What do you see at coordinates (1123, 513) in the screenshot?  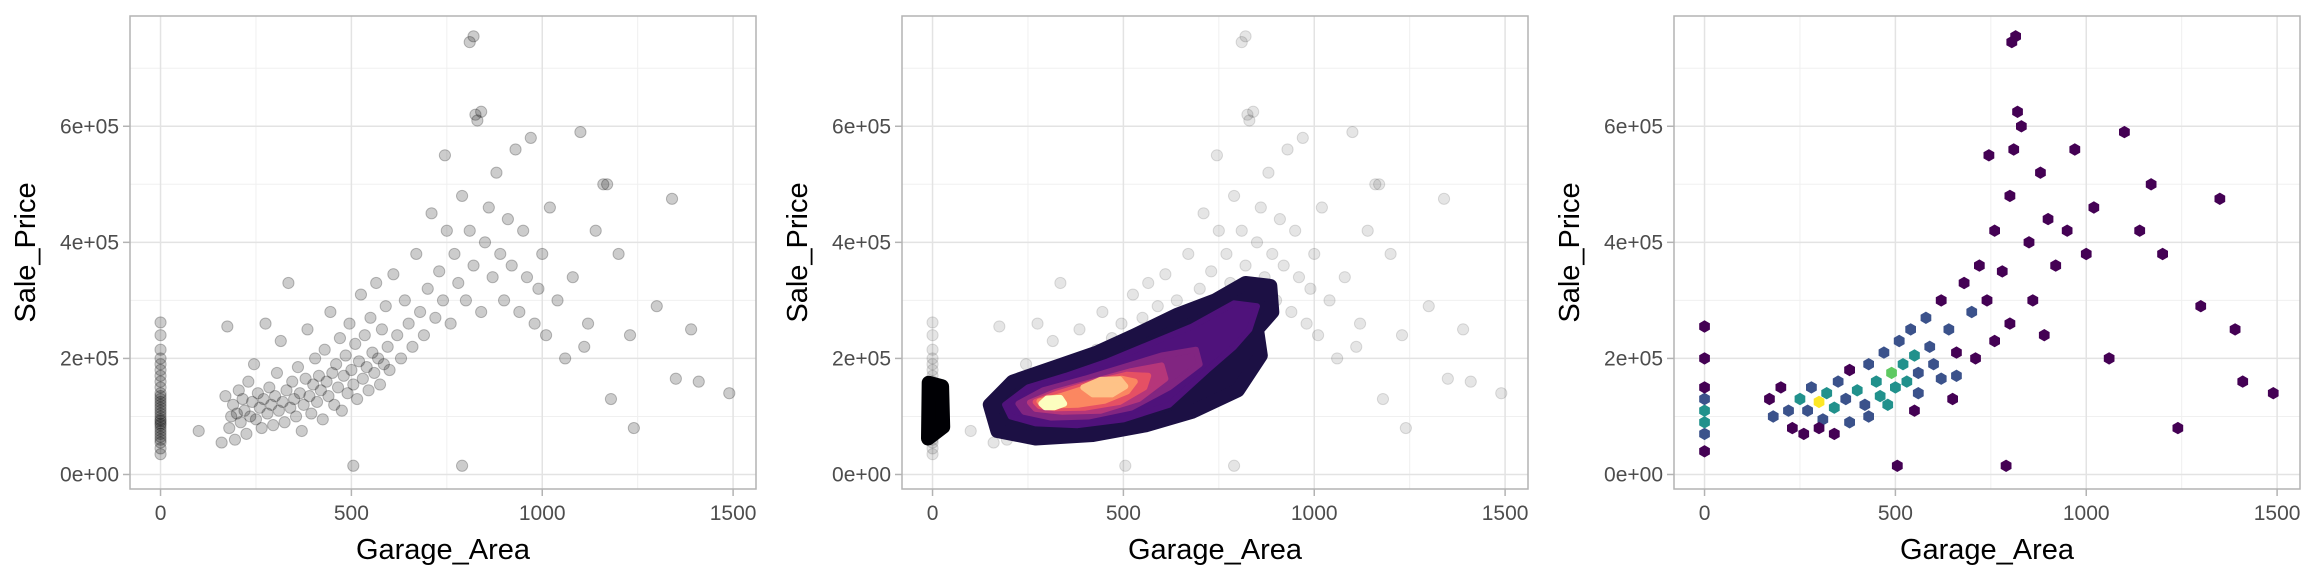 I see `x-tick-label: 500` at bounding box center [1123, 513].